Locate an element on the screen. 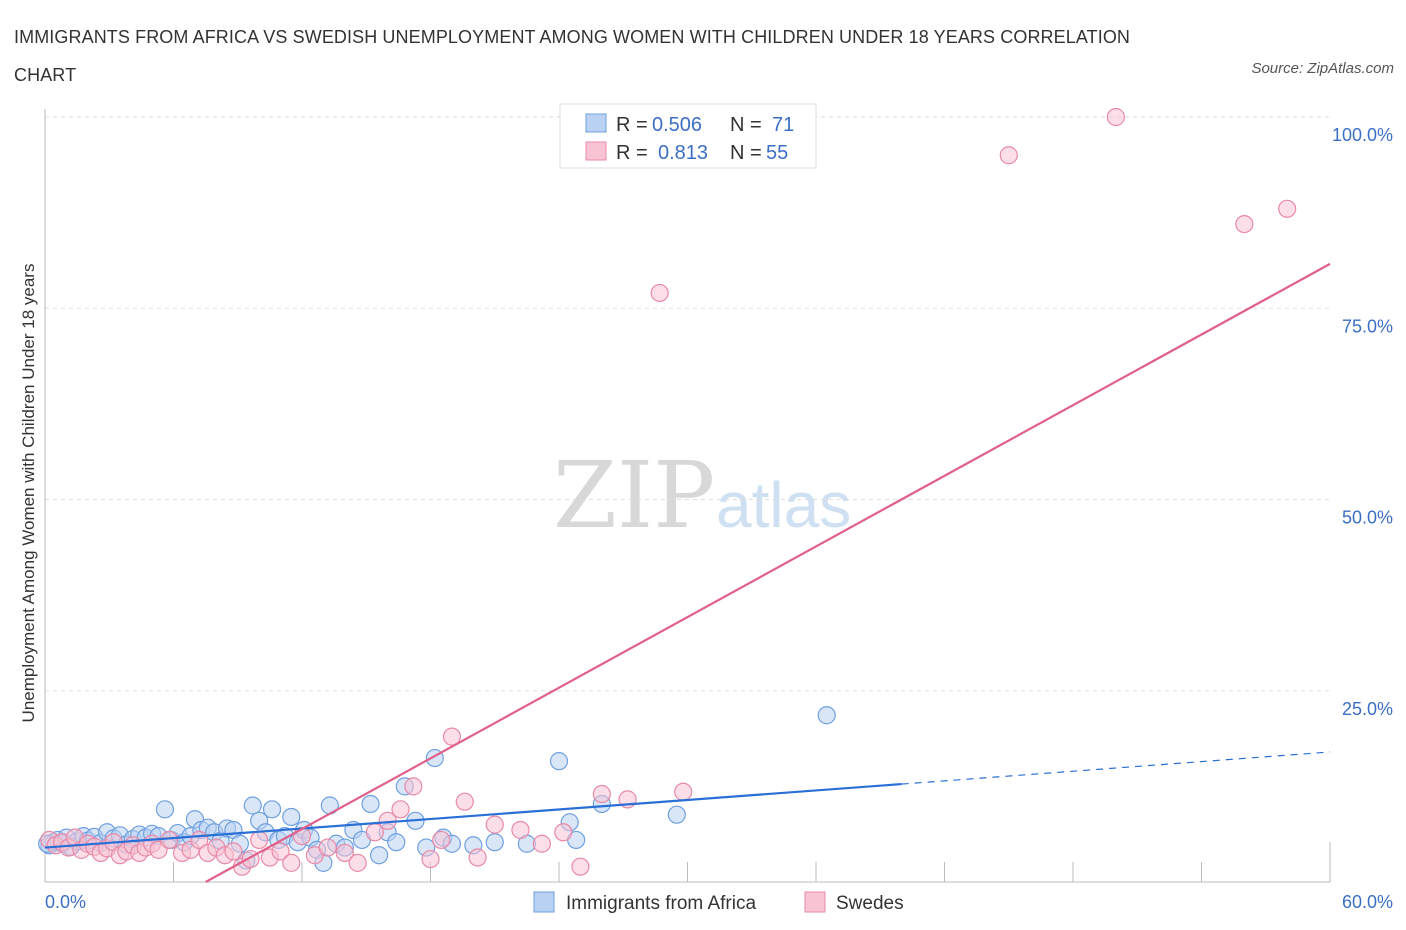  watermark-atlas: atlas is located at coordinates (783, 505).